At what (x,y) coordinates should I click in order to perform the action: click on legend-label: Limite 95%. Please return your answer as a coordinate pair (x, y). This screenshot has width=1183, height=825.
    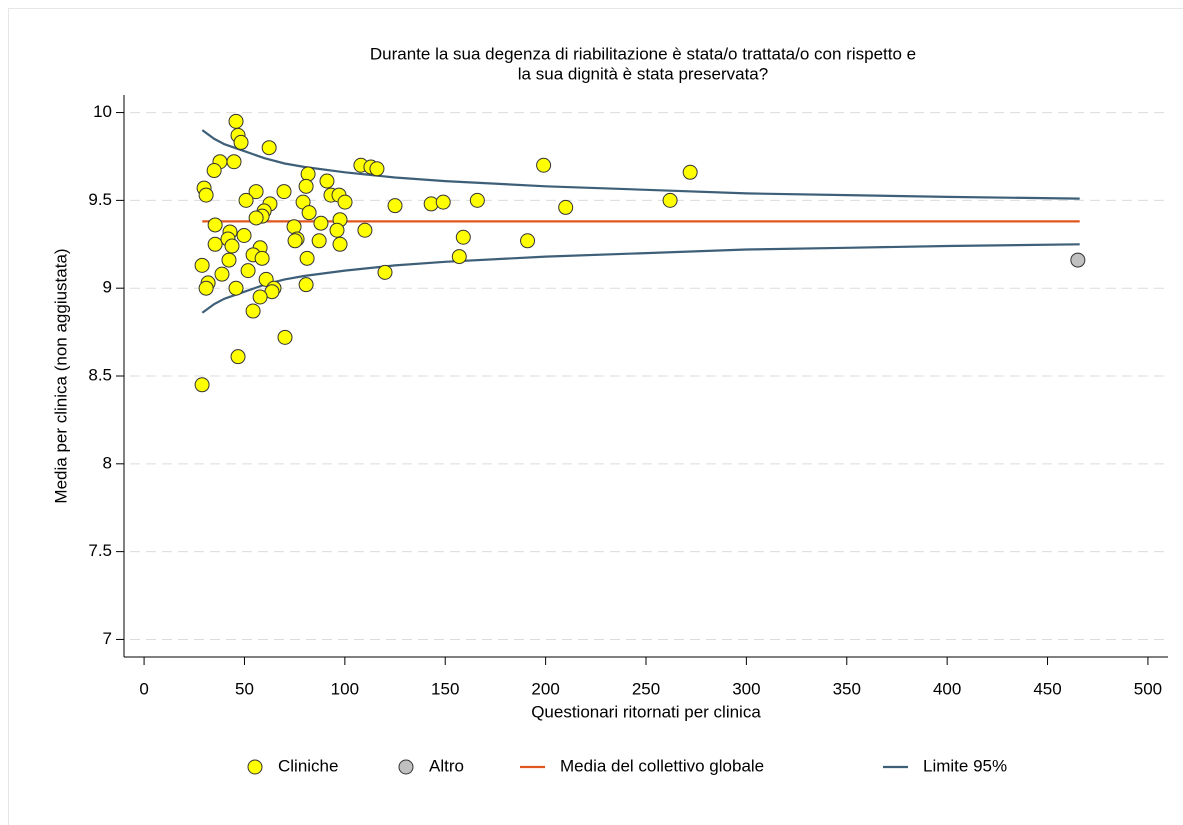
    Looking at the image, I should click on (965, 765).